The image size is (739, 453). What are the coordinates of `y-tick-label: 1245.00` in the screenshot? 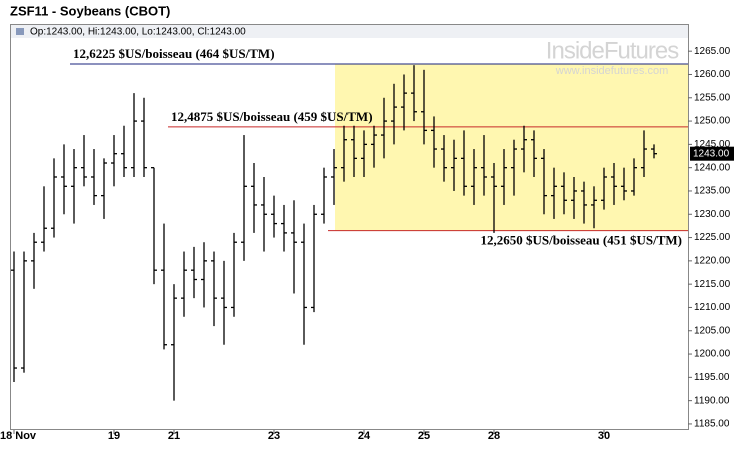 It's located at (712, 144).